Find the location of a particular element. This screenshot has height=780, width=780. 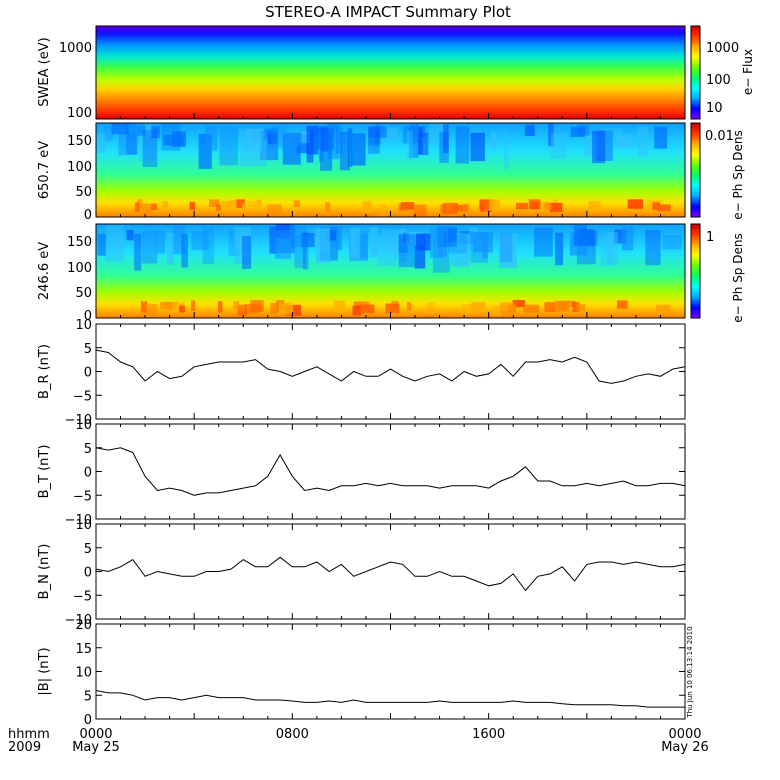

panel-br: 10 5 0 −5 −10 B_R (nT) is located at coordinates (361, 373).